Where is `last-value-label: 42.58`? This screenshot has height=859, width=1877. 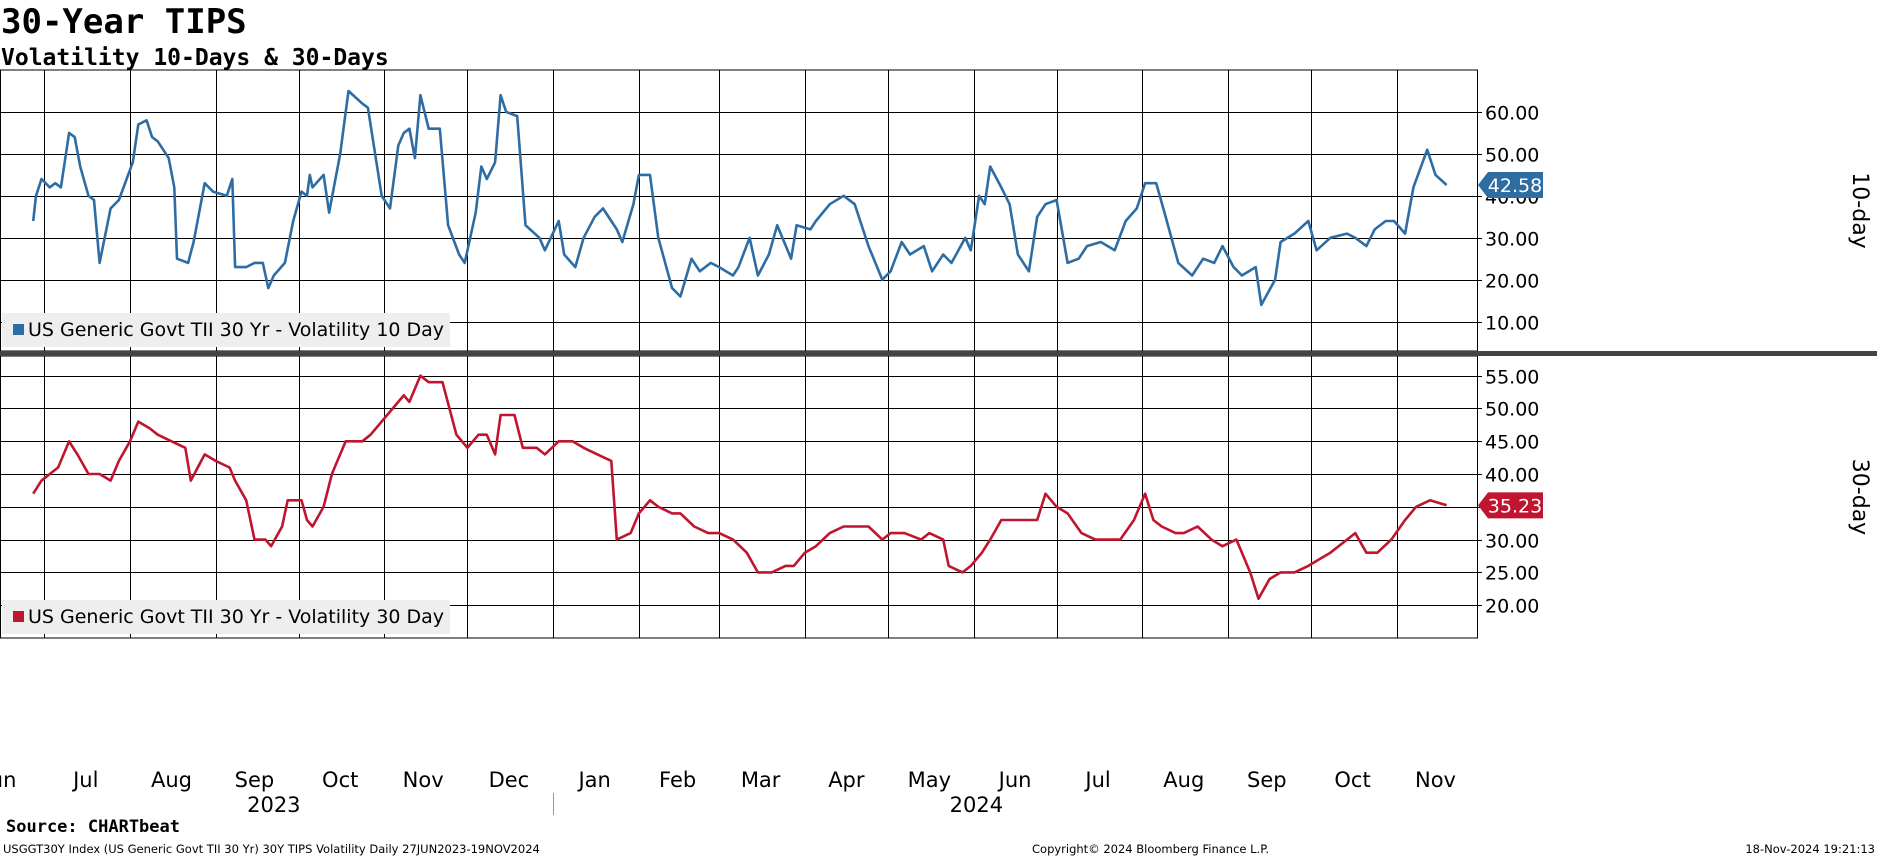
last-value-label: 42.58 is located at coordinates (1515, 186).